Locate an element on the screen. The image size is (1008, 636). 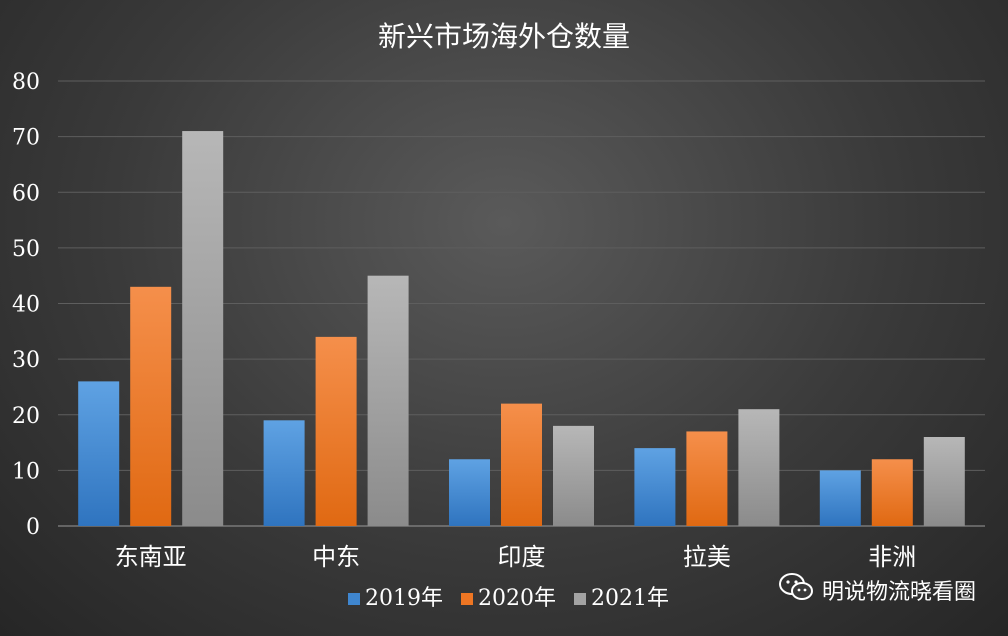
x-tick-label: 拉美 is located at coordinates (707, 557).